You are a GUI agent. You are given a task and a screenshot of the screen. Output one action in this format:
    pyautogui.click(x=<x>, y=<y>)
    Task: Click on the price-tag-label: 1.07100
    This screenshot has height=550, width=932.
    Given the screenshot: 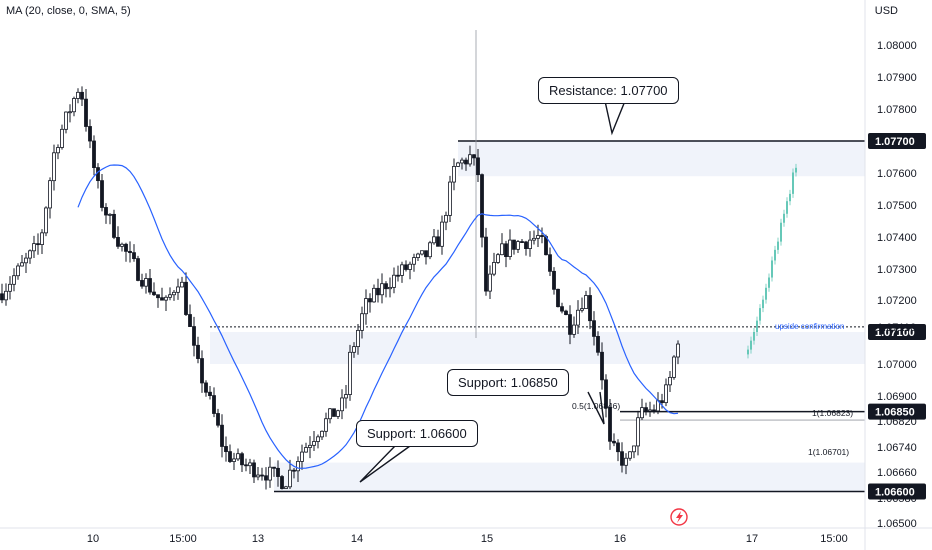 What is the action you would take?
    pyautogui.click(x=895, y=333)
    